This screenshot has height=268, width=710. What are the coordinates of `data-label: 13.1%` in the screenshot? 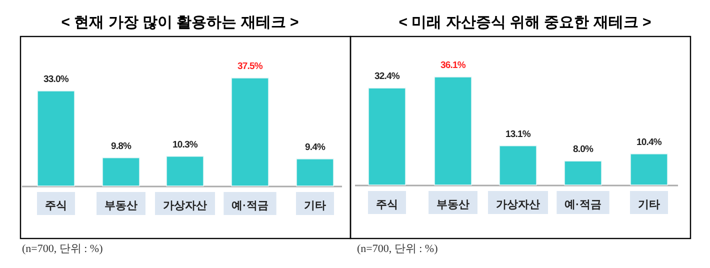 It's located at (519, 134).